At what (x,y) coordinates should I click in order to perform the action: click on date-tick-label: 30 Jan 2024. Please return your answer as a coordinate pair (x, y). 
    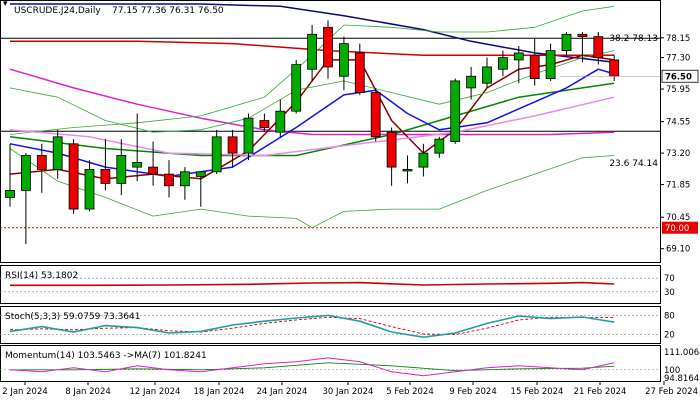
    Looking at the image, I should click on (348, 392).